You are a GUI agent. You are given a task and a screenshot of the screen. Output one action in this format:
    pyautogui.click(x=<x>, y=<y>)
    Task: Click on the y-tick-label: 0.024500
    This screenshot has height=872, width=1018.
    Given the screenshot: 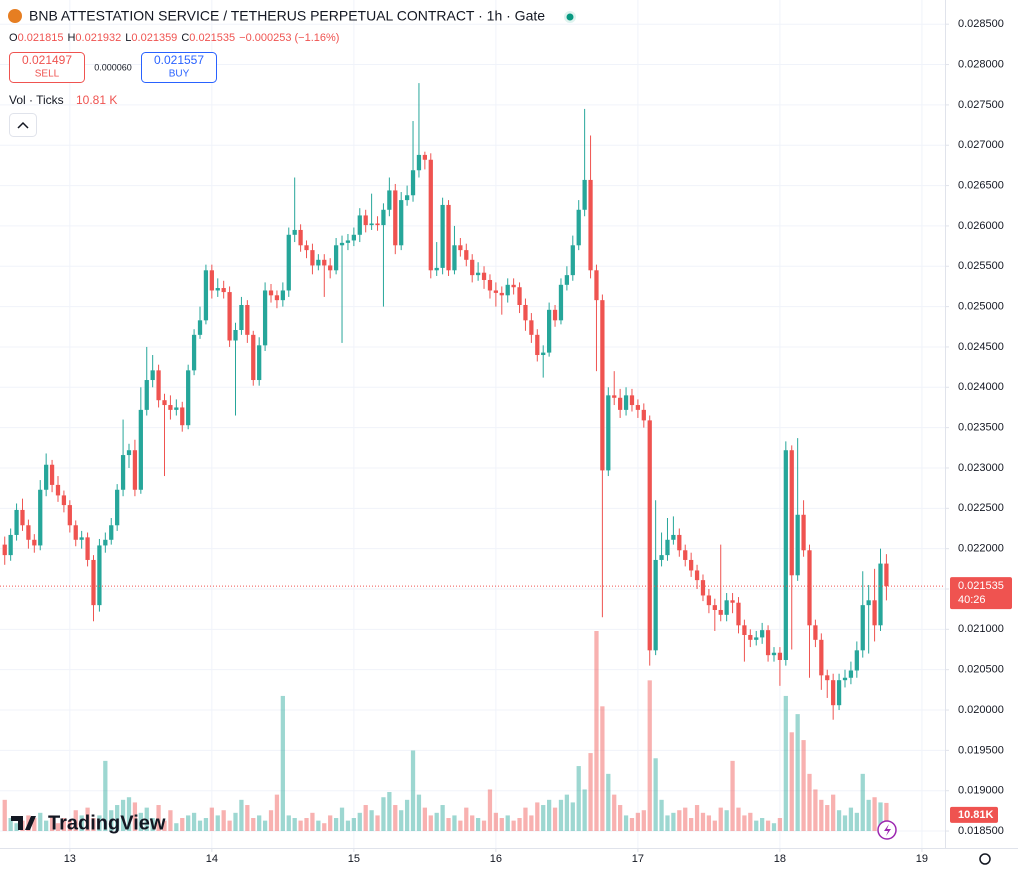 What is the action you would take?
    pyautogui.click(x=981, y=347)
    